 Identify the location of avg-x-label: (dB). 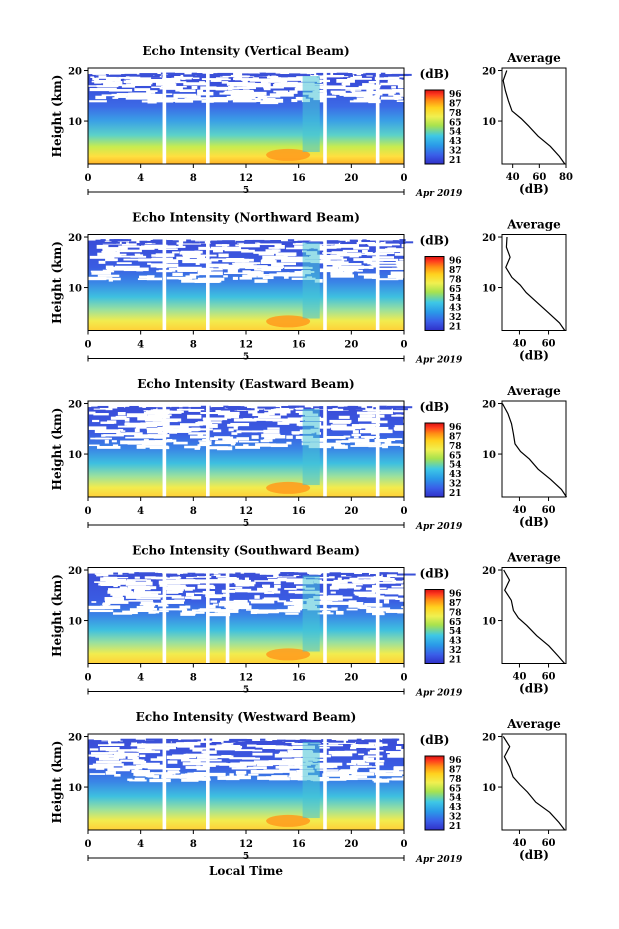
(534, 189).